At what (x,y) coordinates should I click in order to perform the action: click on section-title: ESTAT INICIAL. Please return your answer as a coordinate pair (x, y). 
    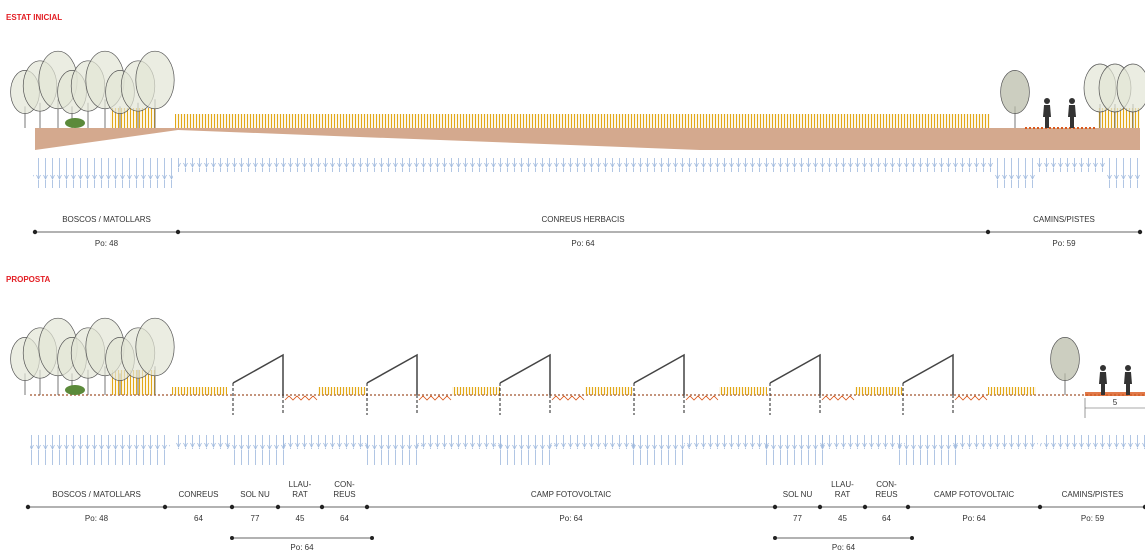
    Looking at the image, I should click on (34, 17).